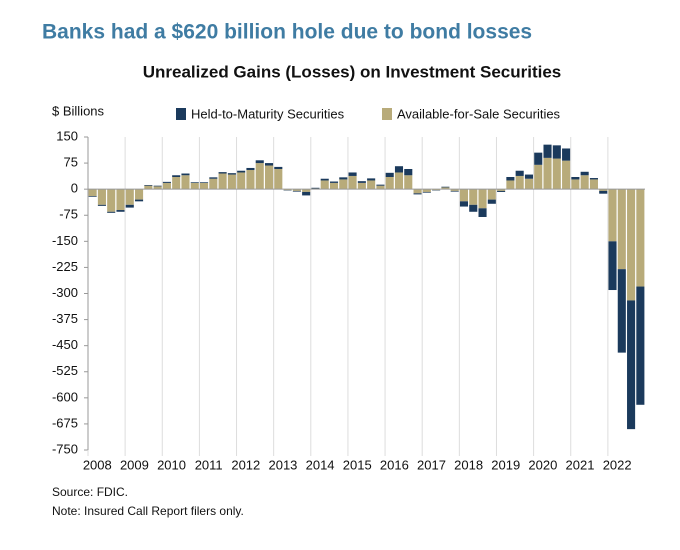  What do you see at coordinates (67, 135) in the screenshot?
I see `y-tick-label: 150` at bounding box center [67, 135].